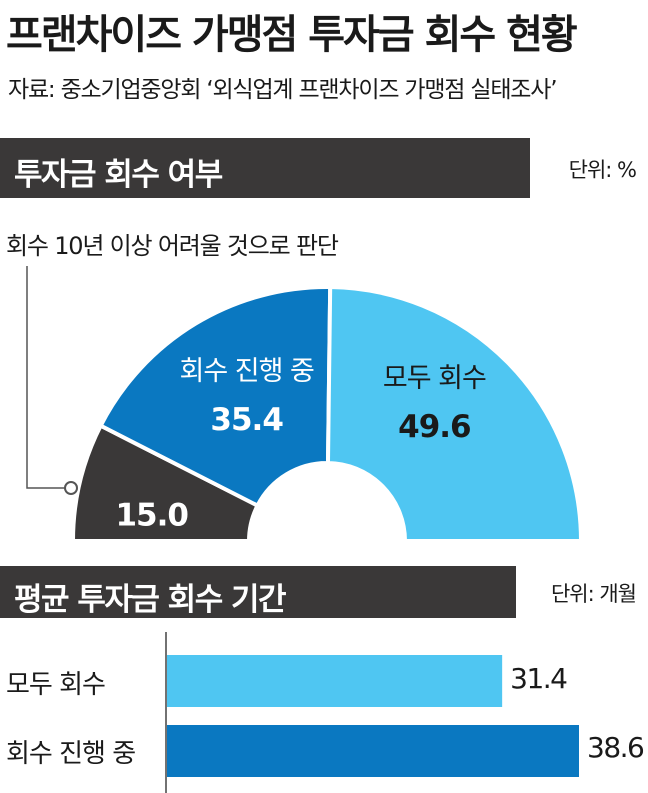 The height and width of the screenshot is (793, 648). I want to click on annotation-dot, so click(71, 488).